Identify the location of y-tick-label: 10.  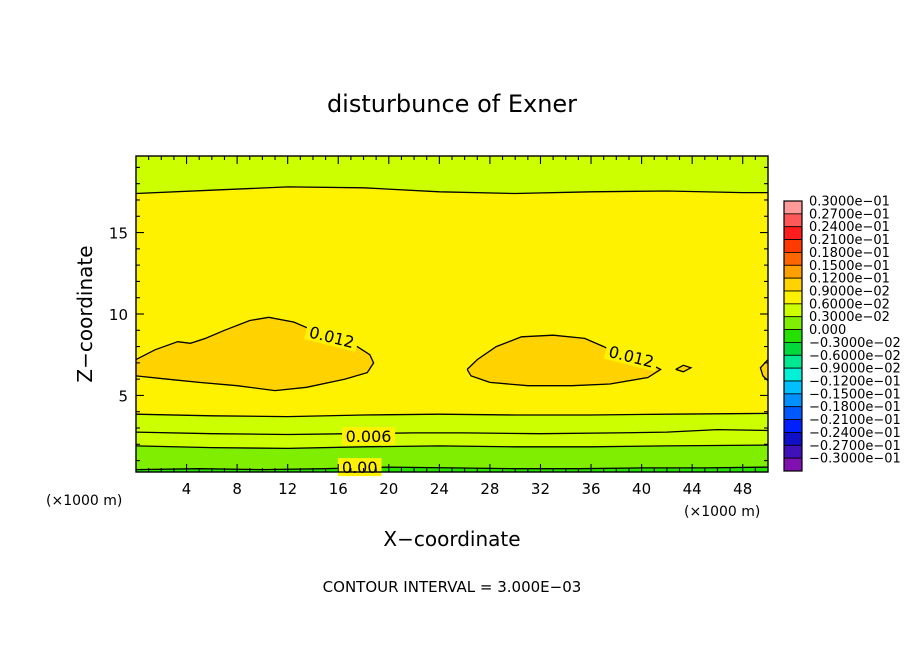
(118, 315).